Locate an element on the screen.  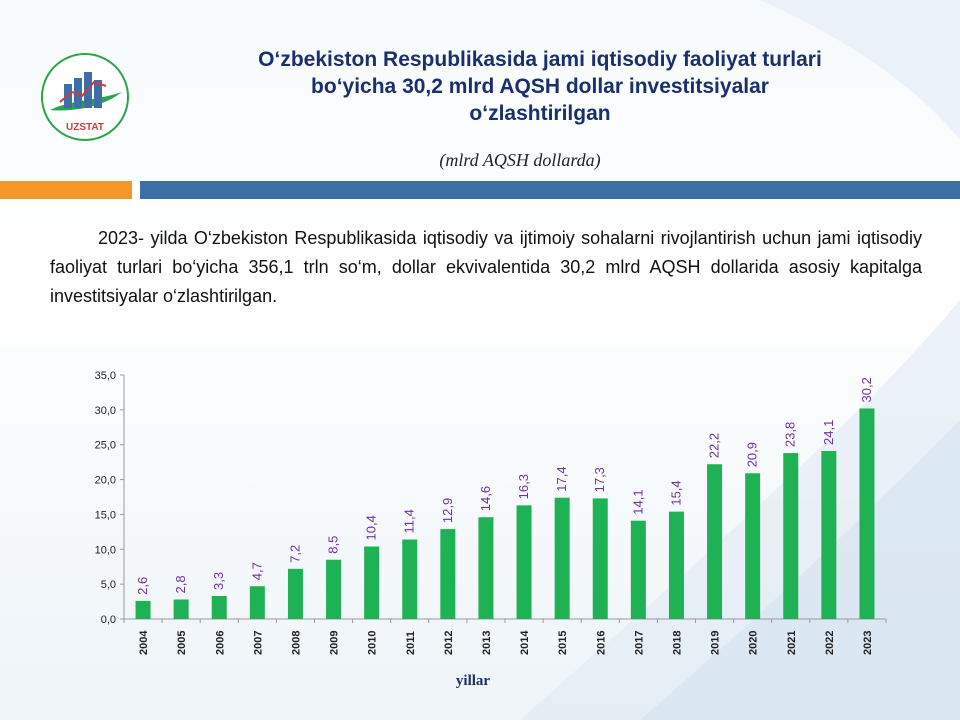
y-tick-label: 15,0 is located at coordinates (105, 515).